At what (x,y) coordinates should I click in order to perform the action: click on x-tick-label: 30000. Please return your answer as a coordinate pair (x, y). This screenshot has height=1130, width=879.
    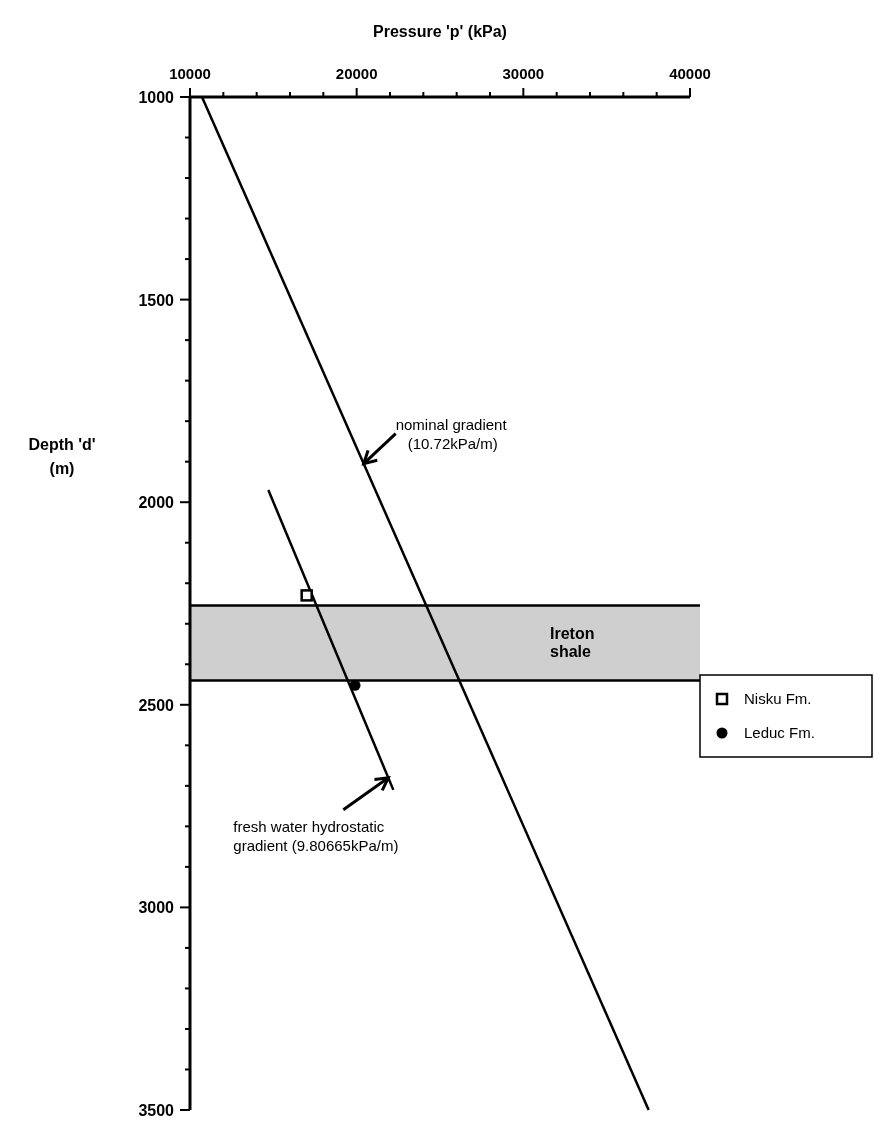
    Looking at the image, I should click on (523, 73).